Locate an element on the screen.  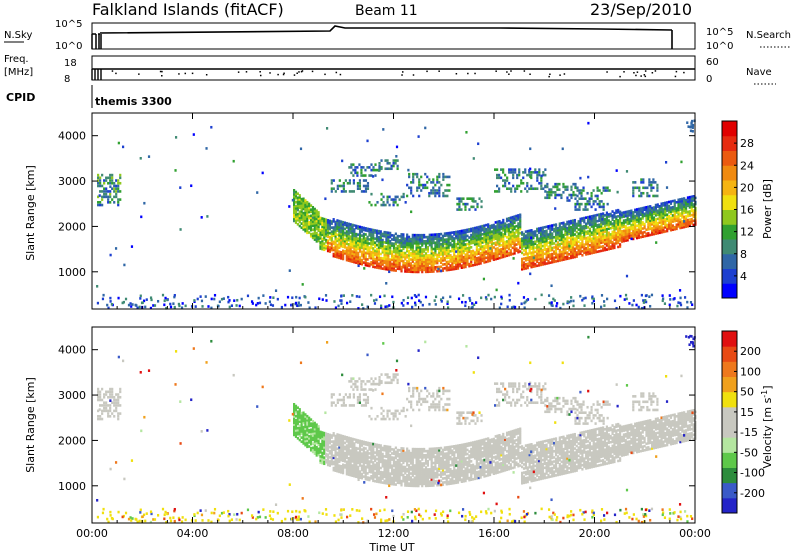
velocity-ylabel: Slant Range [km] is located at coordinates (30, 425).